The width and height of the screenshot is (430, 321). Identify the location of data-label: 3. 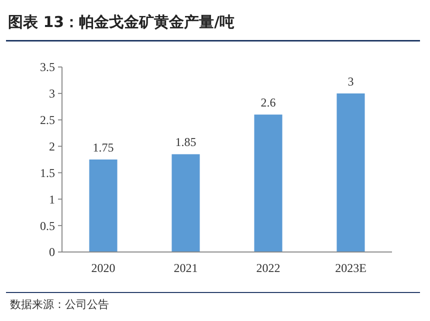
(351, 81).